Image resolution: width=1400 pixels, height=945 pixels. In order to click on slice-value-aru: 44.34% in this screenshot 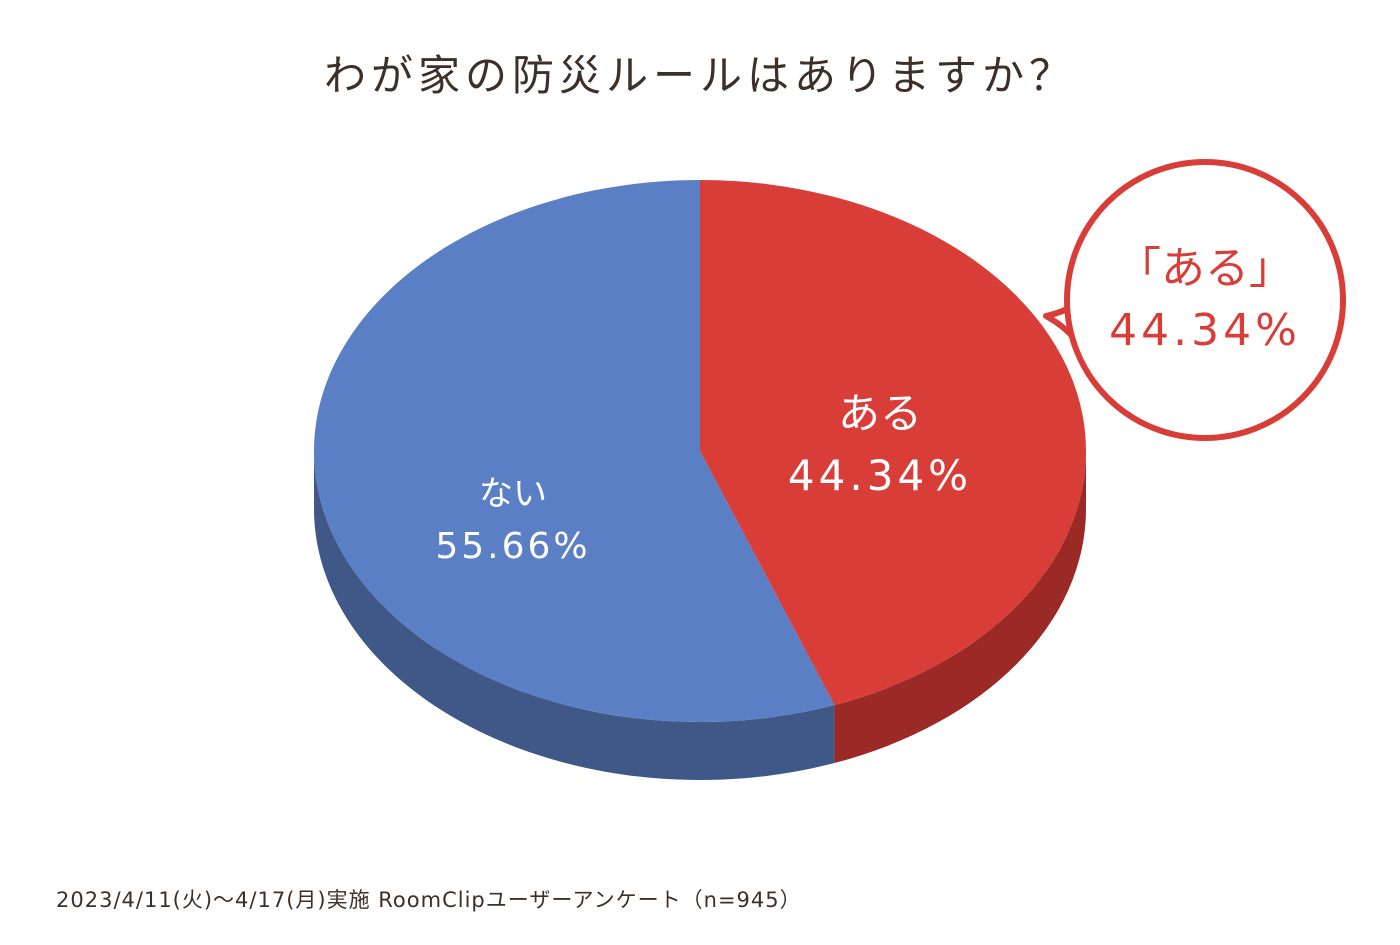, I will do `click(880, 475)`.